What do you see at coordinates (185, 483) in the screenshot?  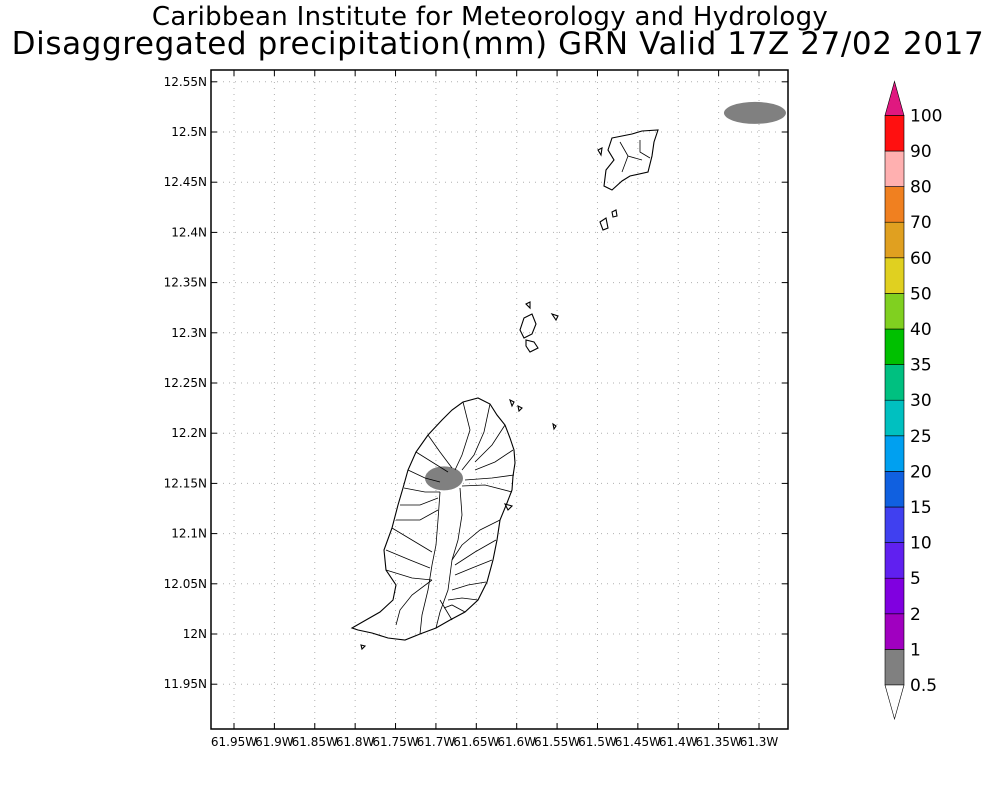 I see `lat-tick-label: 12.15N` at bounding box center [185, 483].